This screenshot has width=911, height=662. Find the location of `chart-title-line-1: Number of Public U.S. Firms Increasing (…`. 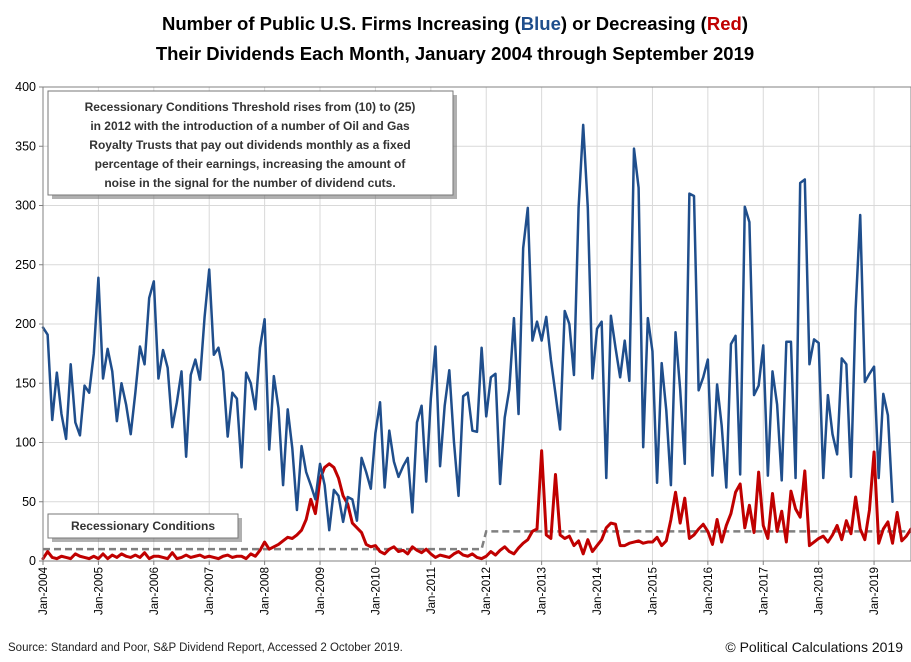

chart-title-line-1: Number of Public U.S. Firms Increasing (… is located at coordinates (455, 23).